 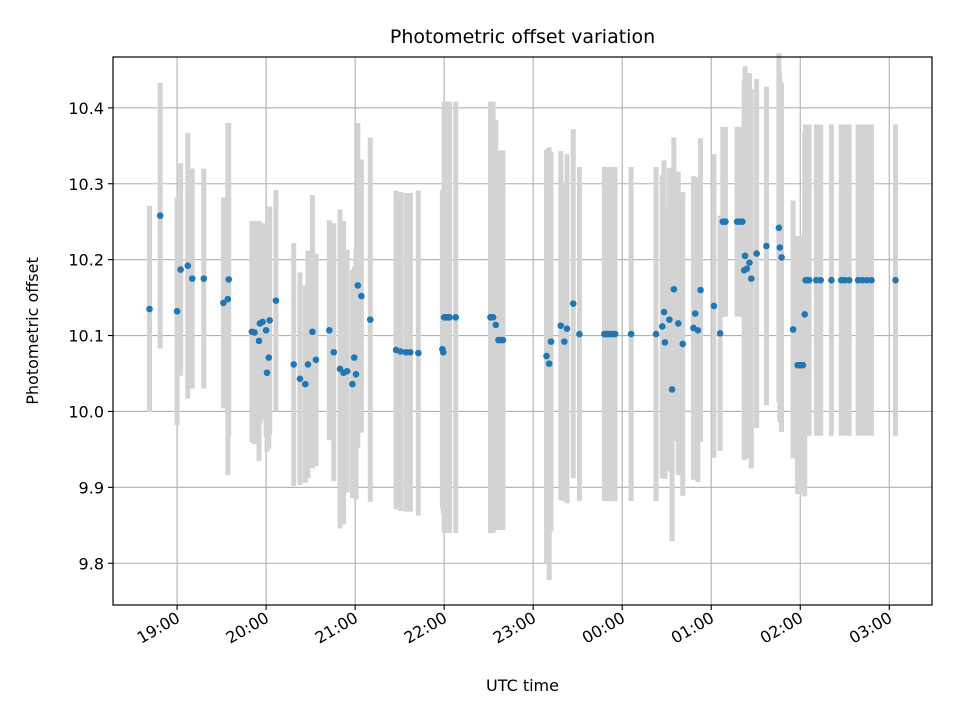 I want to click on y-tick-label: 9.9, so click(x=91, y=487).